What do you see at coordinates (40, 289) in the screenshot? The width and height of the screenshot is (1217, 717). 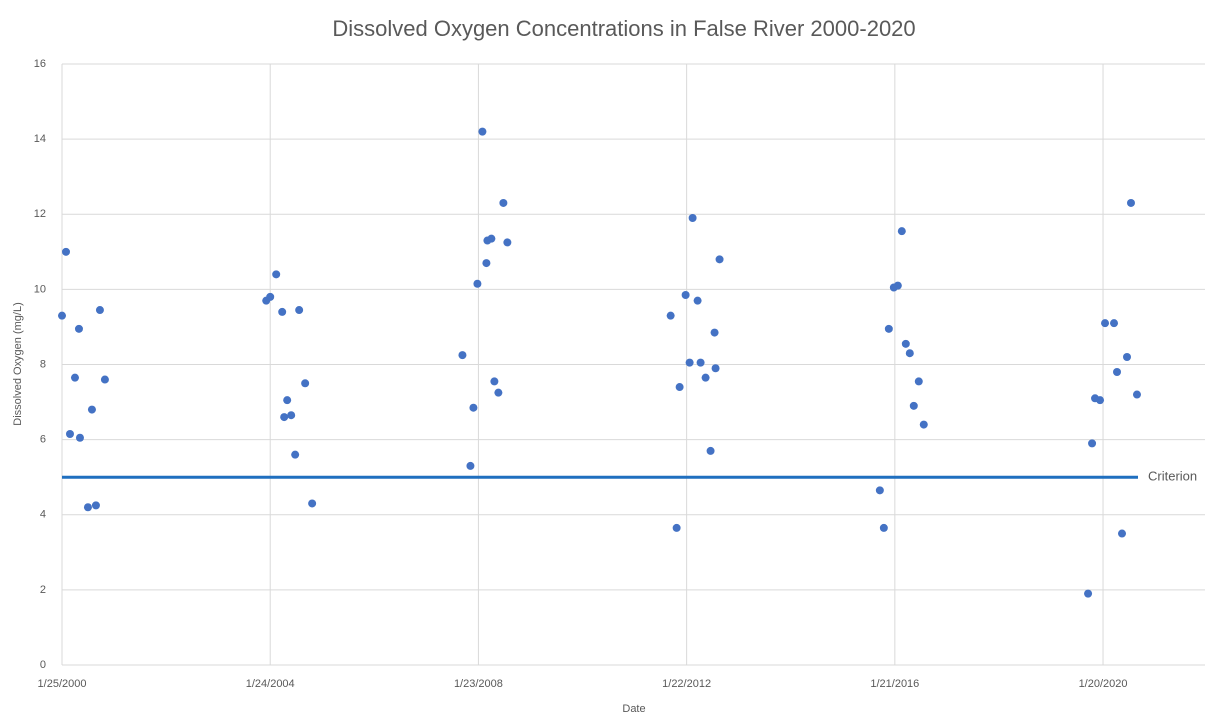 I see `y-tick-label: 10` at bounding box center [40, 289].